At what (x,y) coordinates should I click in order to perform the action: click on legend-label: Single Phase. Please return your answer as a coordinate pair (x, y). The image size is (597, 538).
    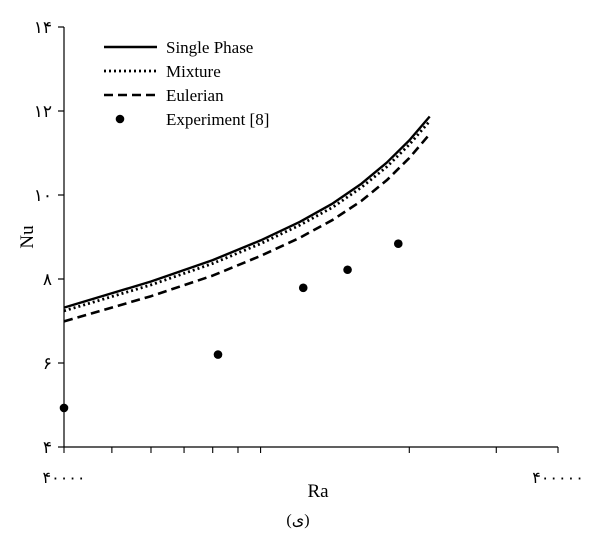
    Looking at the image, I should click on (209, 47).